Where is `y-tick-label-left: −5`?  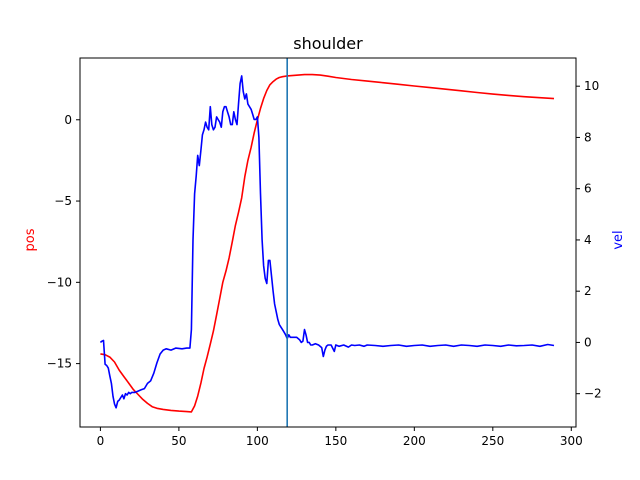 y-tick-label-left: −5 is located at coordinates (63, 201).